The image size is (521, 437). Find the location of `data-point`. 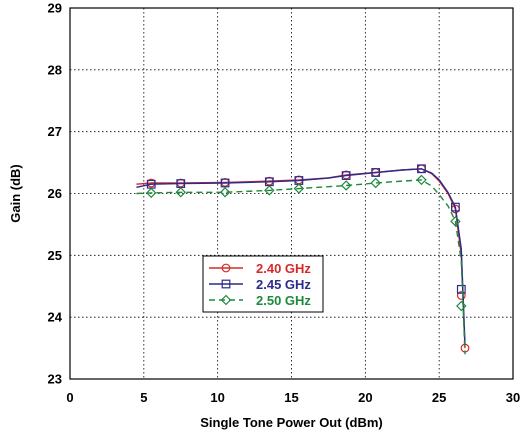

data-point is located at coordinates (461, 306).